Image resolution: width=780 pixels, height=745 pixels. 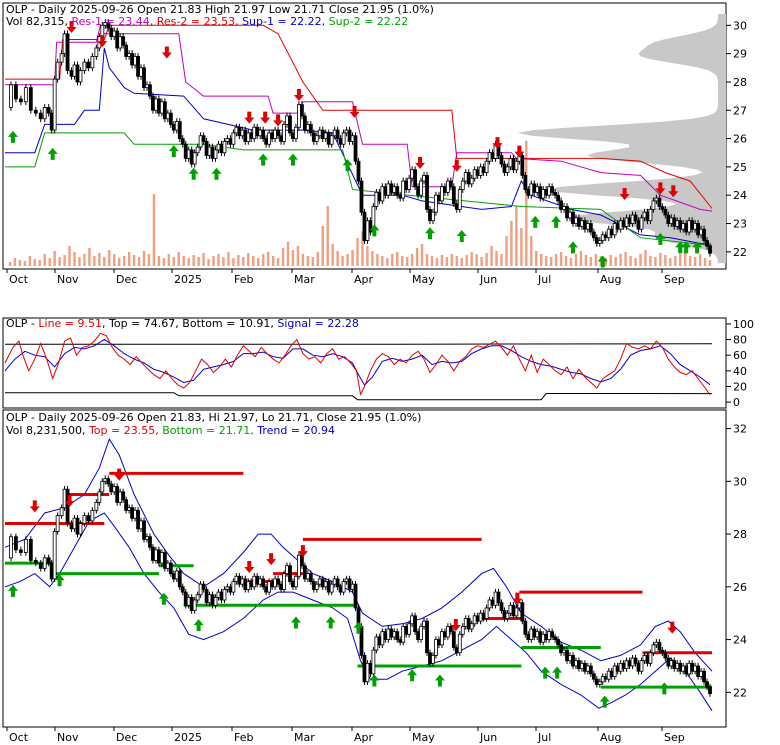 I want to click on sell-arrow, so click(x=660, y=188).